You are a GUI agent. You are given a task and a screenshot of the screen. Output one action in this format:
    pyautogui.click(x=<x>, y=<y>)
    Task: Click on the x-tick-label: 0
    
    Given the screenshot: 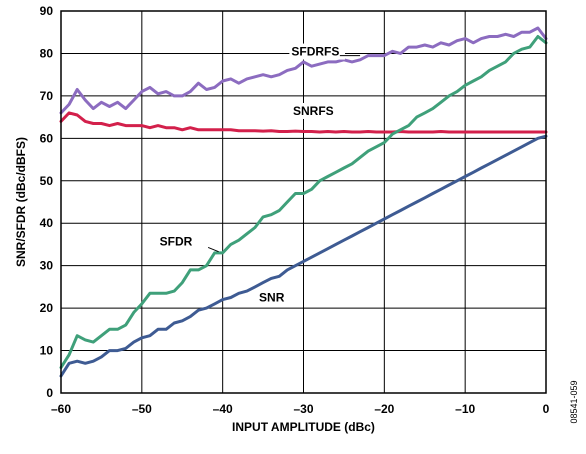 What is the action you would take?
    pyautogui.click(x=546, y=409)
    